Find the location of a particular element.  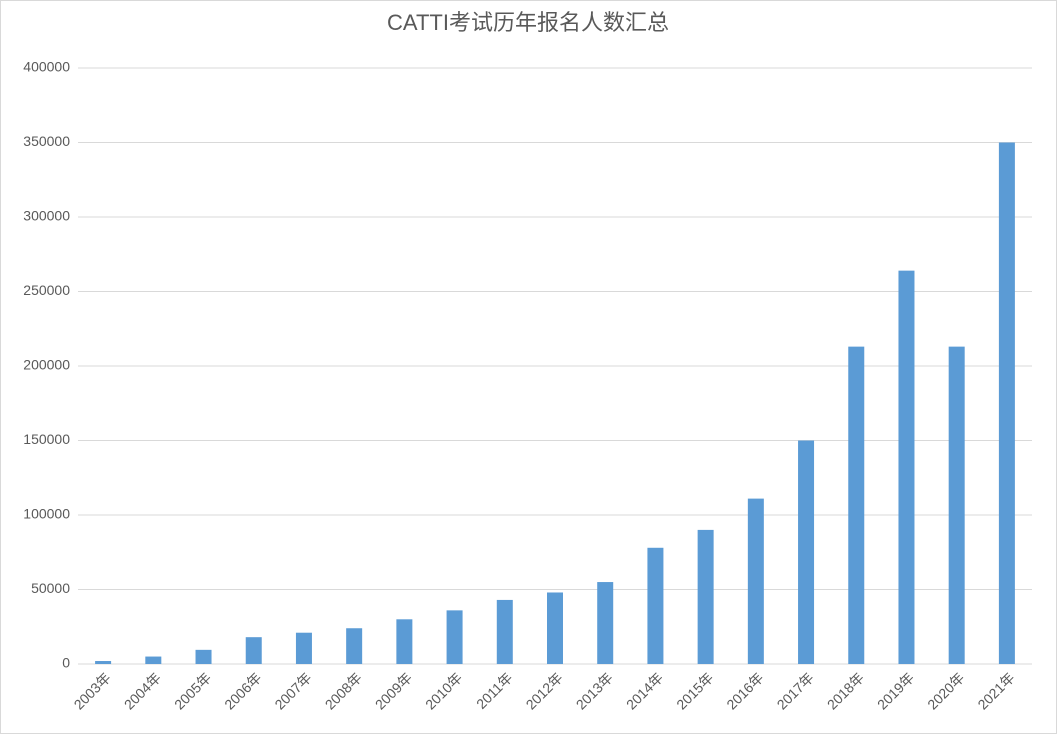

y-tick-label: 350000 is located at coordinates (46, 141).